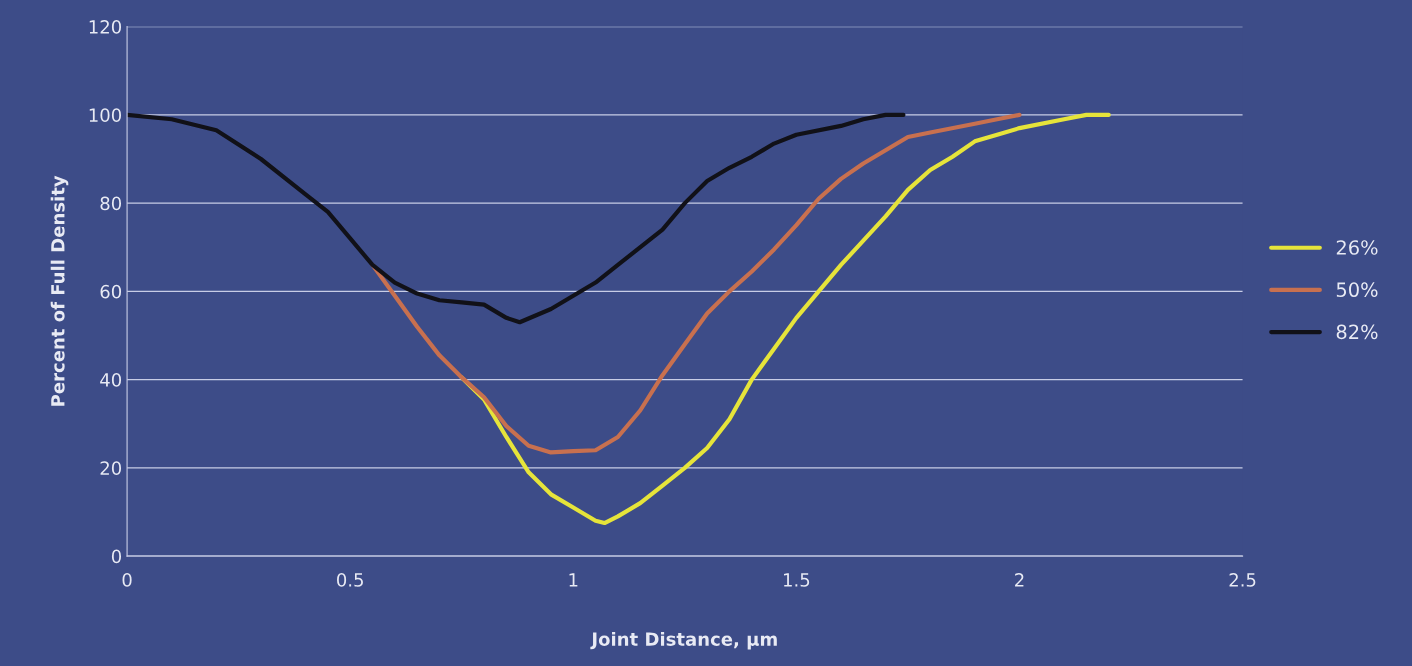 Image resolution: width=1412 pixels, height=666 pixels. What do you see at coordinates (573, 580) in the screenshot?
I see `x-tick-label: 1` at bounding box center [573, 580].